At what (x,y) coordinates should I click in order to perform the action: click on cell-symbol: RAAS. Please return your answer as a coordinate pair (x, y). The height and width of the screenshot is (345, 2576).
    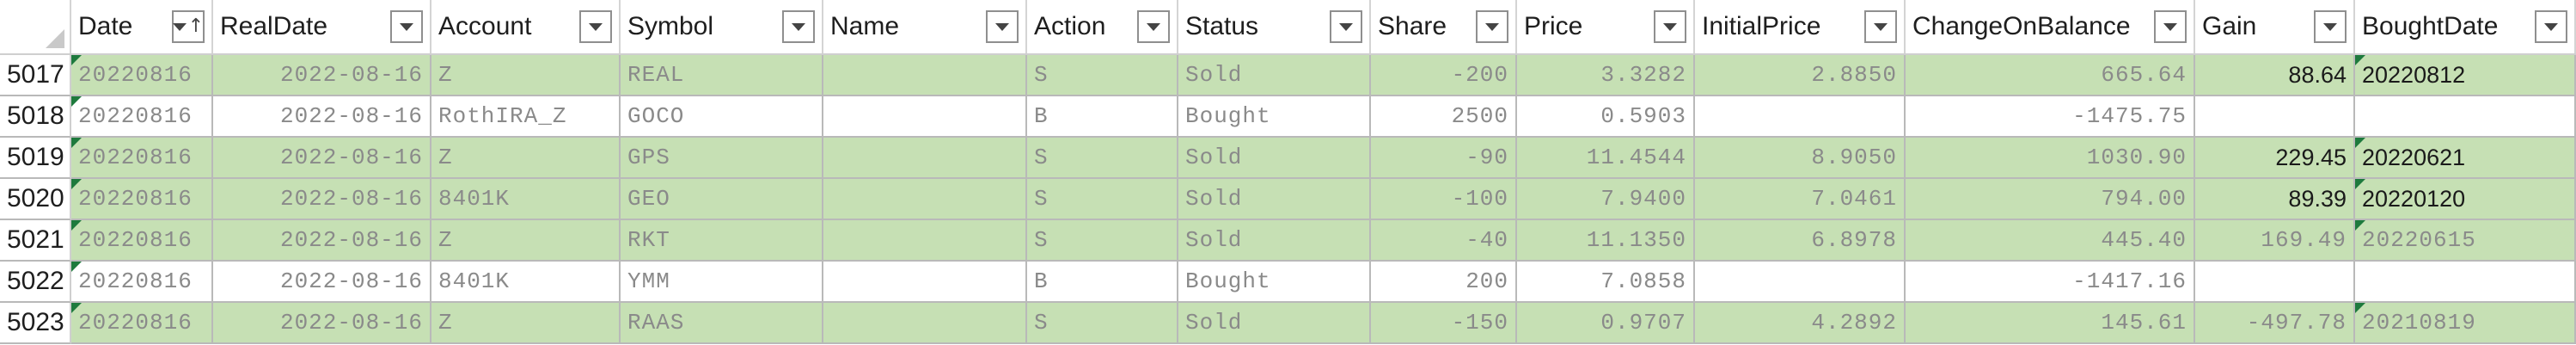
    Looking at the image, I should click on (722, 324).